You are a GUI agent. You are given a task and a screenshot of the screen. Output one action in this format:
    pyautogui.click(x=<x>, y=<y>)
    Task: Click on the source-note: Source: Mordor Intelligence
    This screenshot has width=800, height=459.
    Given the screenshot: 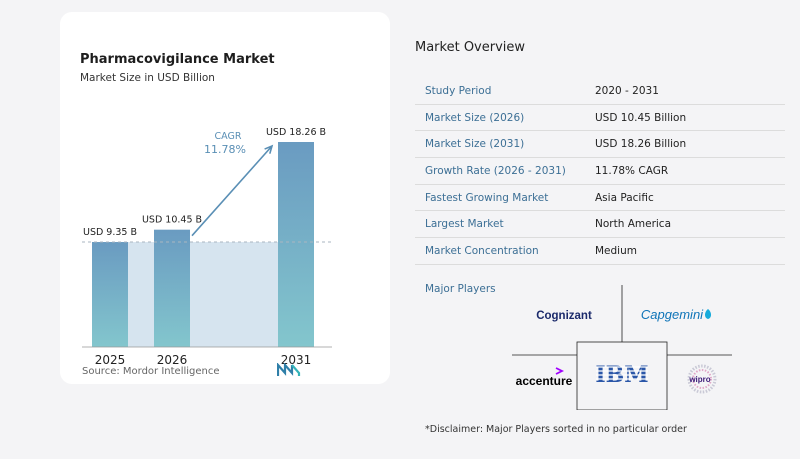 What is the action you would take?
    pyautogui.click(x=151, y=371)
    